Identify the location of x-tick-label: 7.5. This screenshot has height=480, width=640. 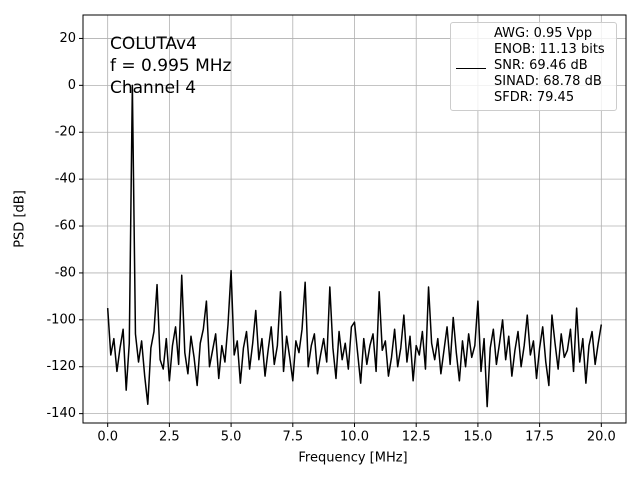
(292, 437).